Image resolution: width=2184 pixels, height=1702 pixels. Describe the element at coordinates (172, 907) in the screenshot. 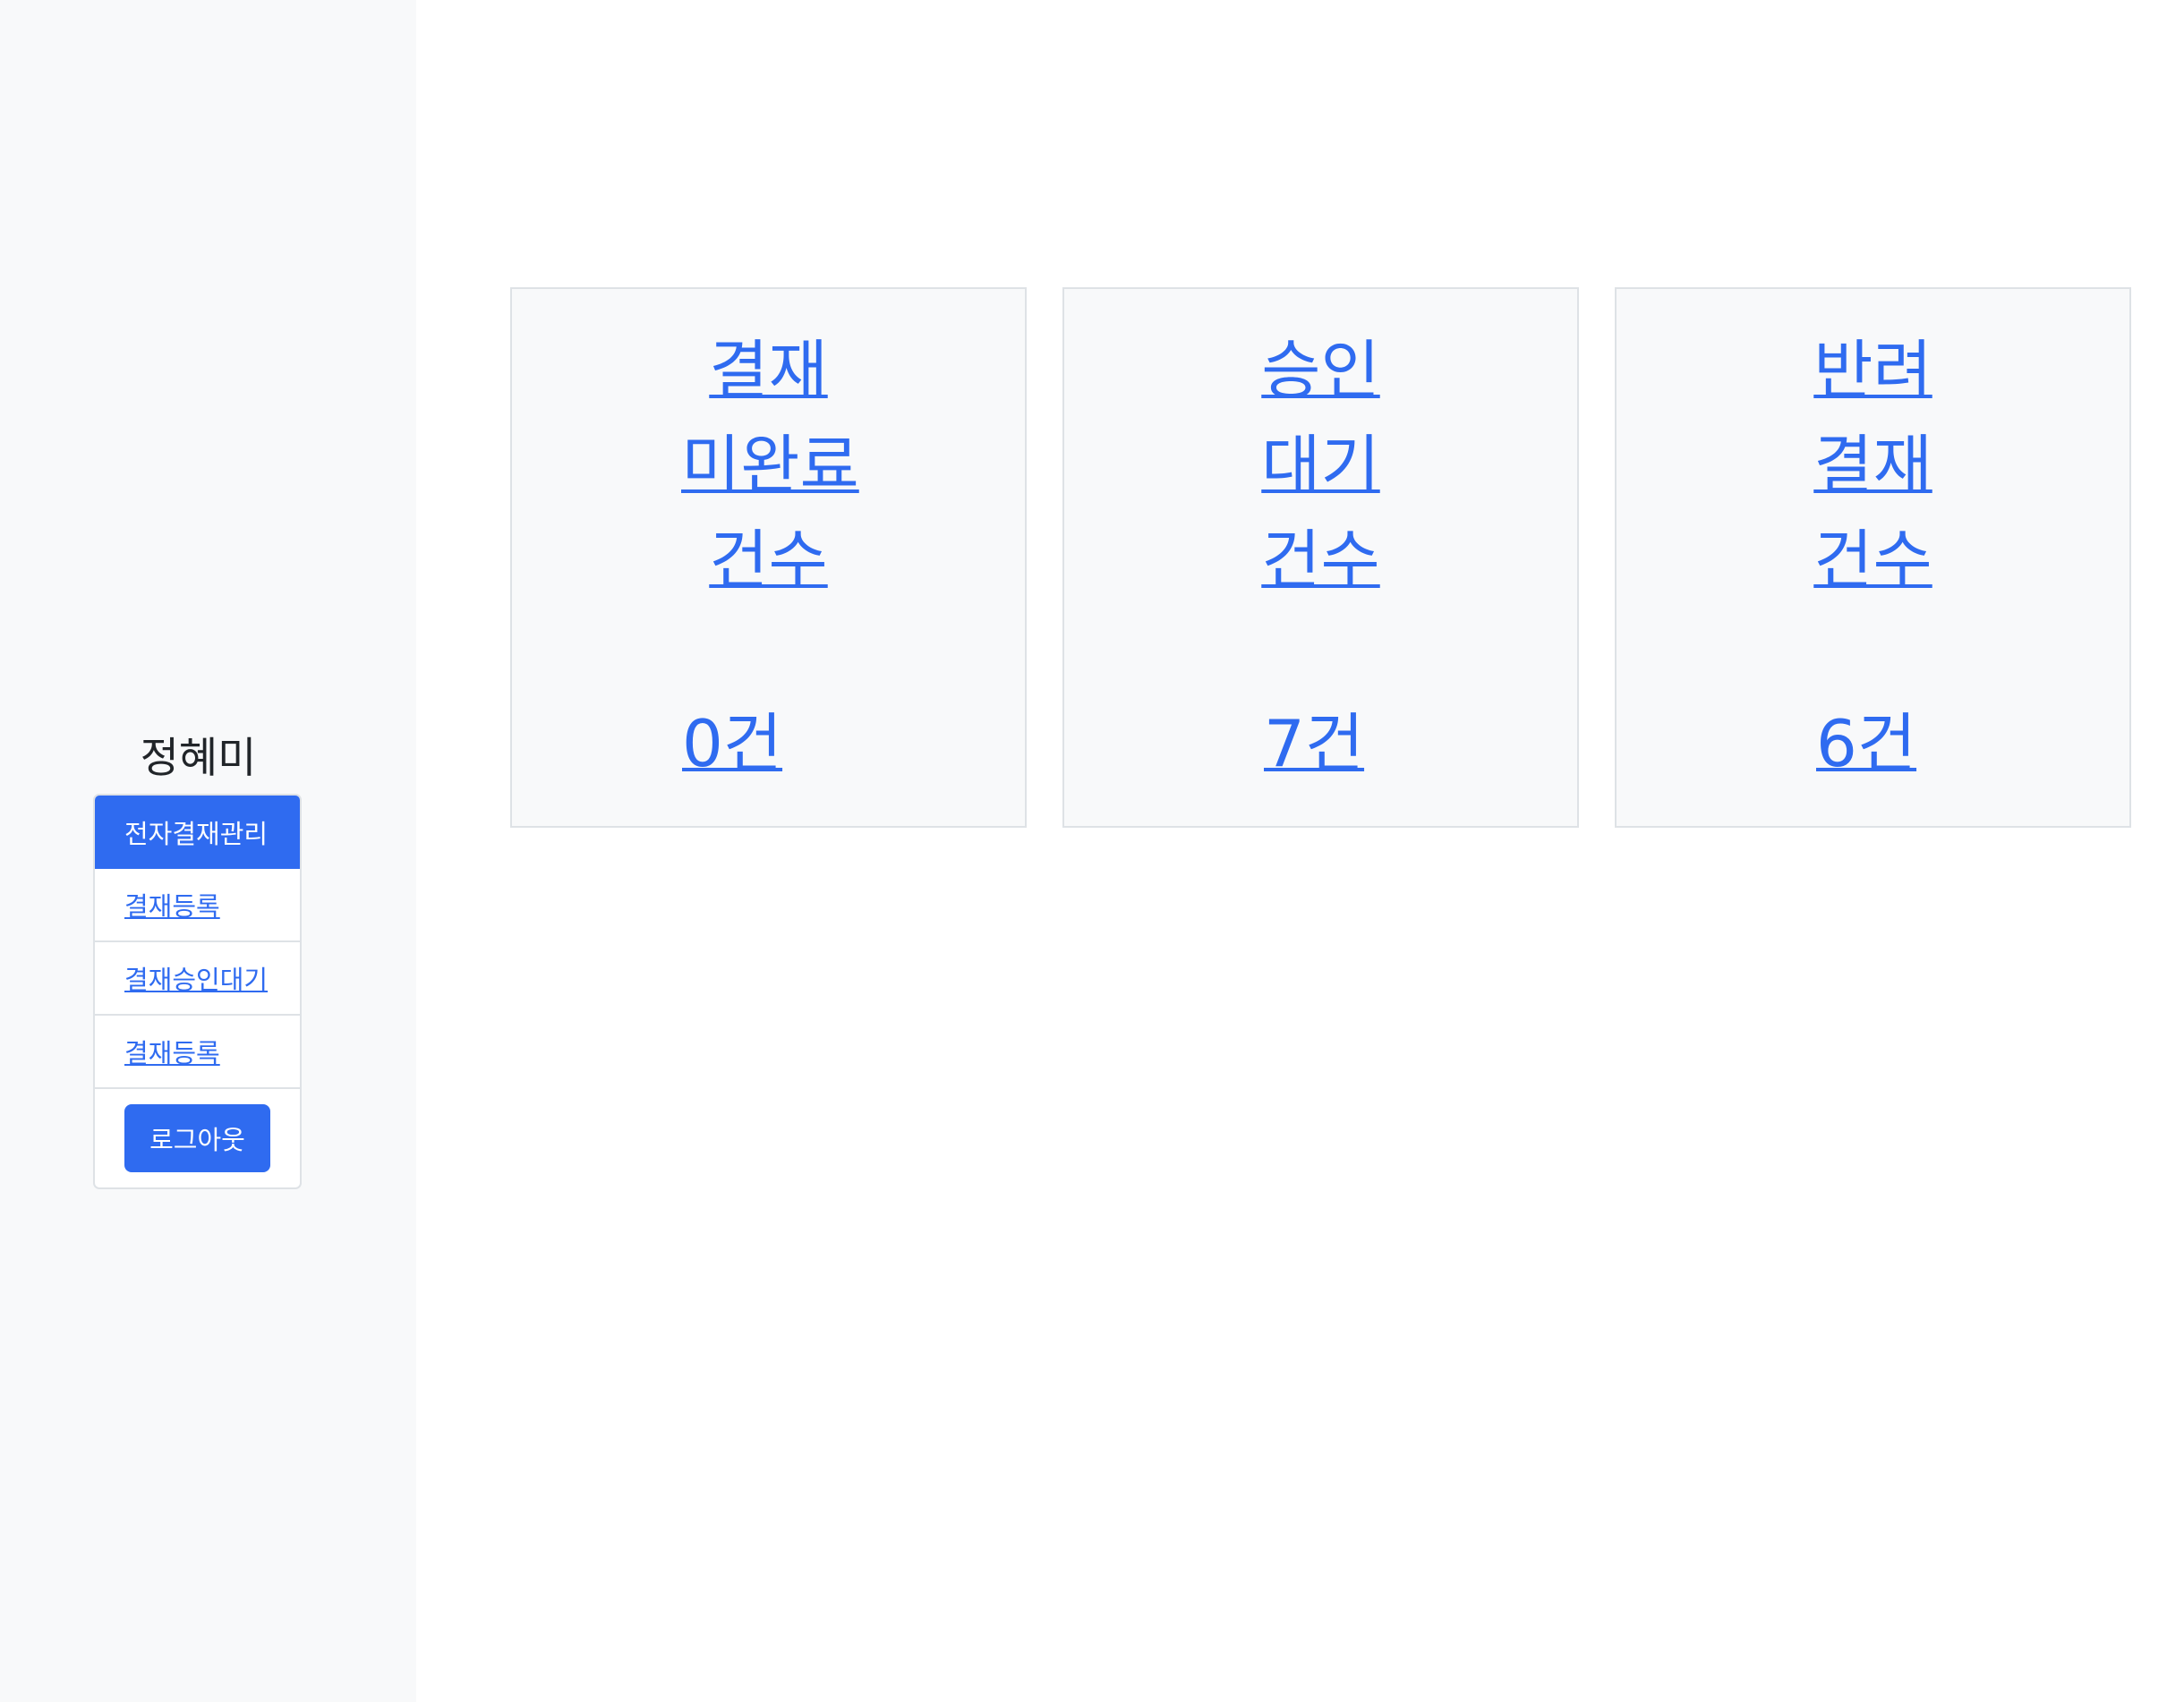

I see `menu-link-approval-register: 결재등록` at that location.